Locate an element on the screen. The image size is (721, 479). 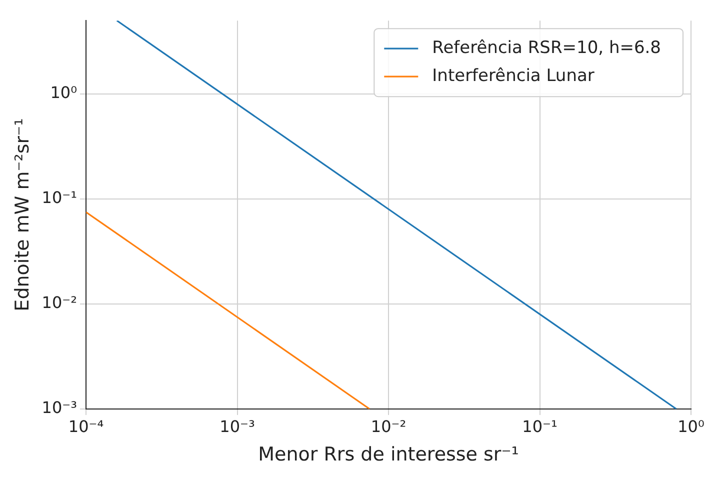
y-tick-label: 10⁻¹ is located at coordinates (60, 198).